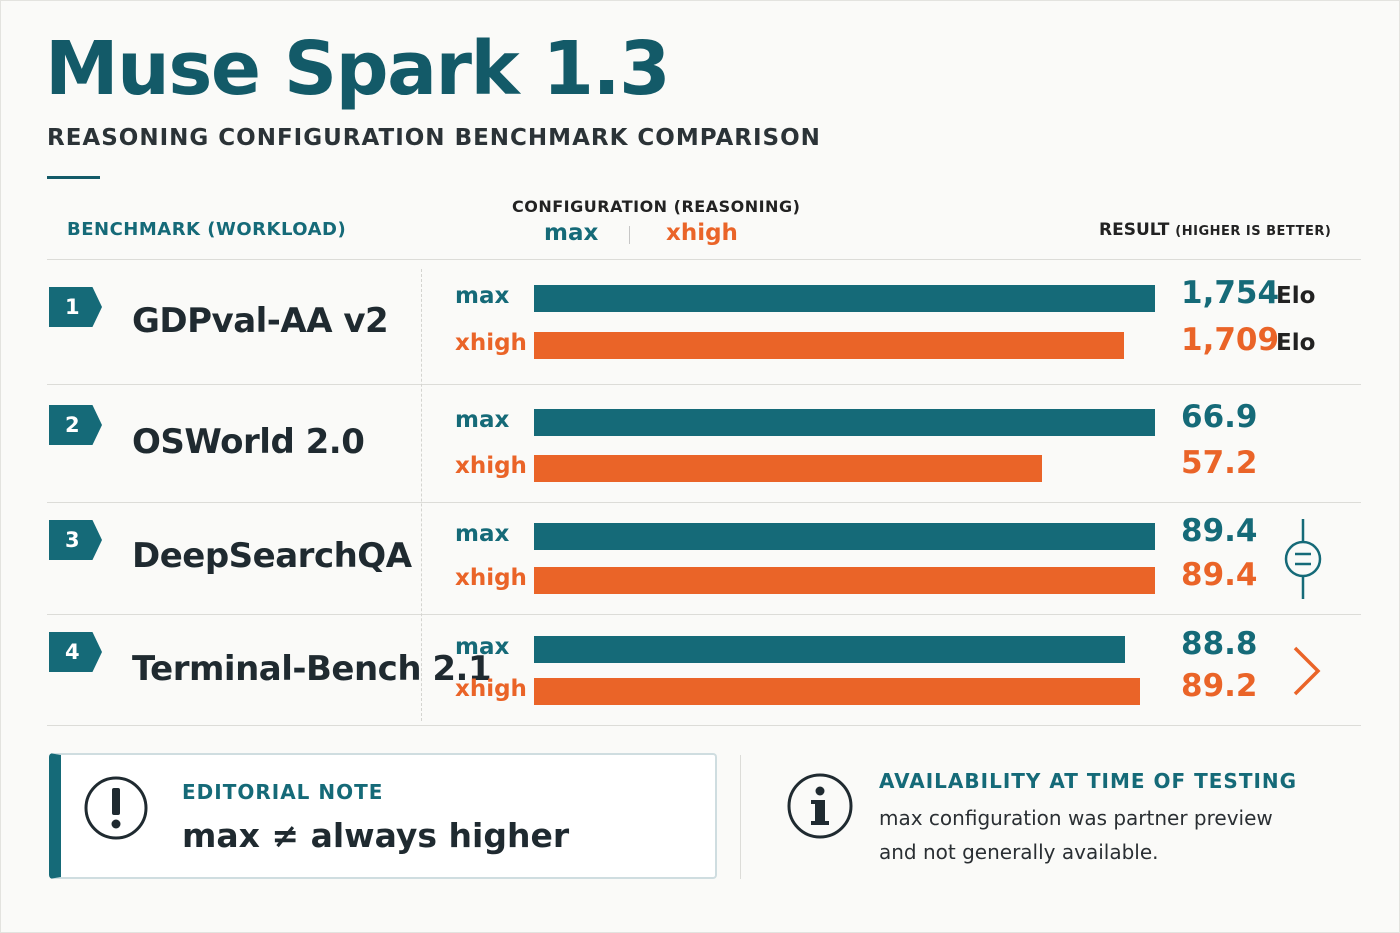  What do you see at coordinates (1219, 463) in the screenshot?
I see `value-label-xhigh: 57.2` at bounding box center [1219, 463].